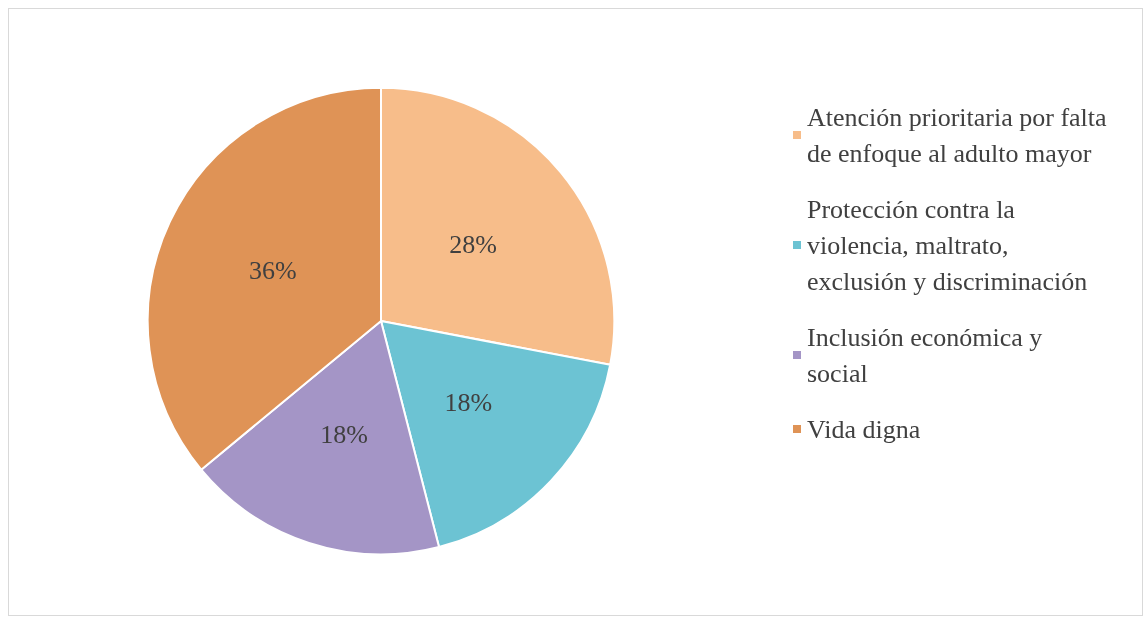 This screenshot has width=1147, height=620. I want to click on data-label: 28%, so click(473, 245).